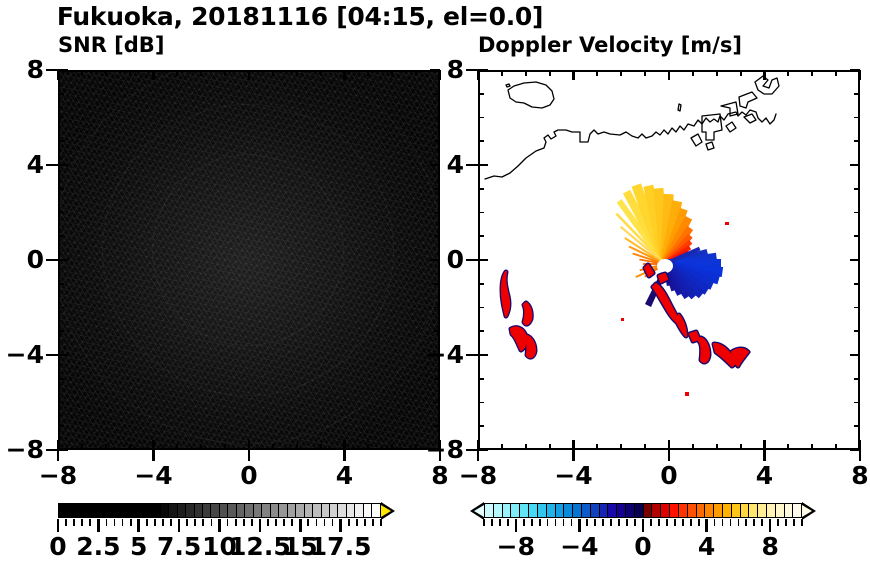 The height and width of the screenshot is (570, 870). I want to click on doppler-colorbar, so click(650, 511).